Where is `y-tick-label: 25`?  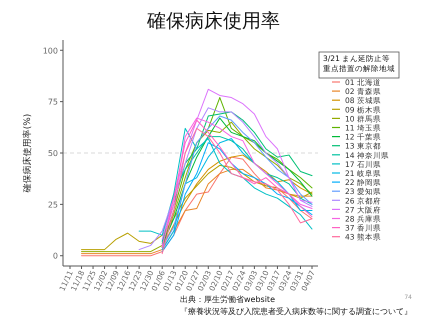
y-tick-label: 25 is located at coordinates (53, 205).